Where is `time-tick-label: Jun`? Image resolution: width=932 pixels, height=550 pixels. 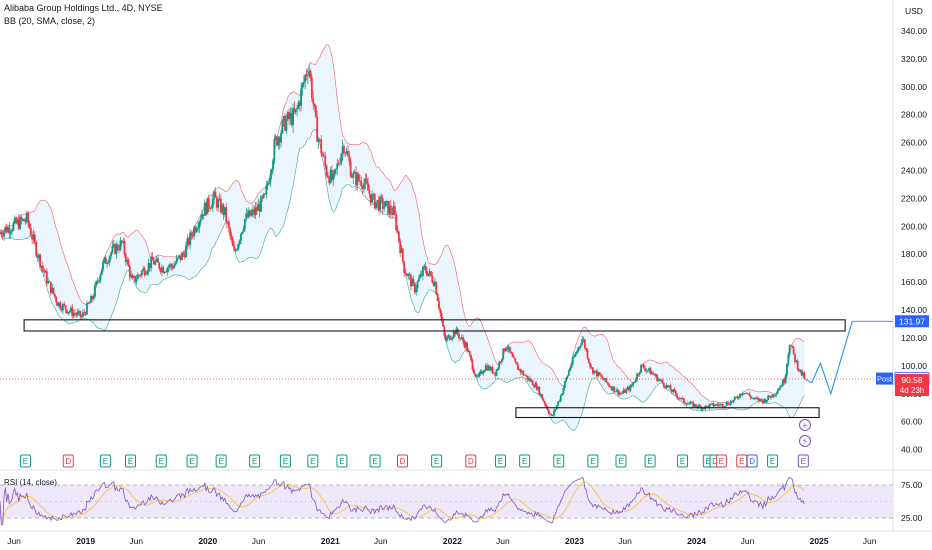 time-tick-label: Jun is located at coordinates (259, 541).